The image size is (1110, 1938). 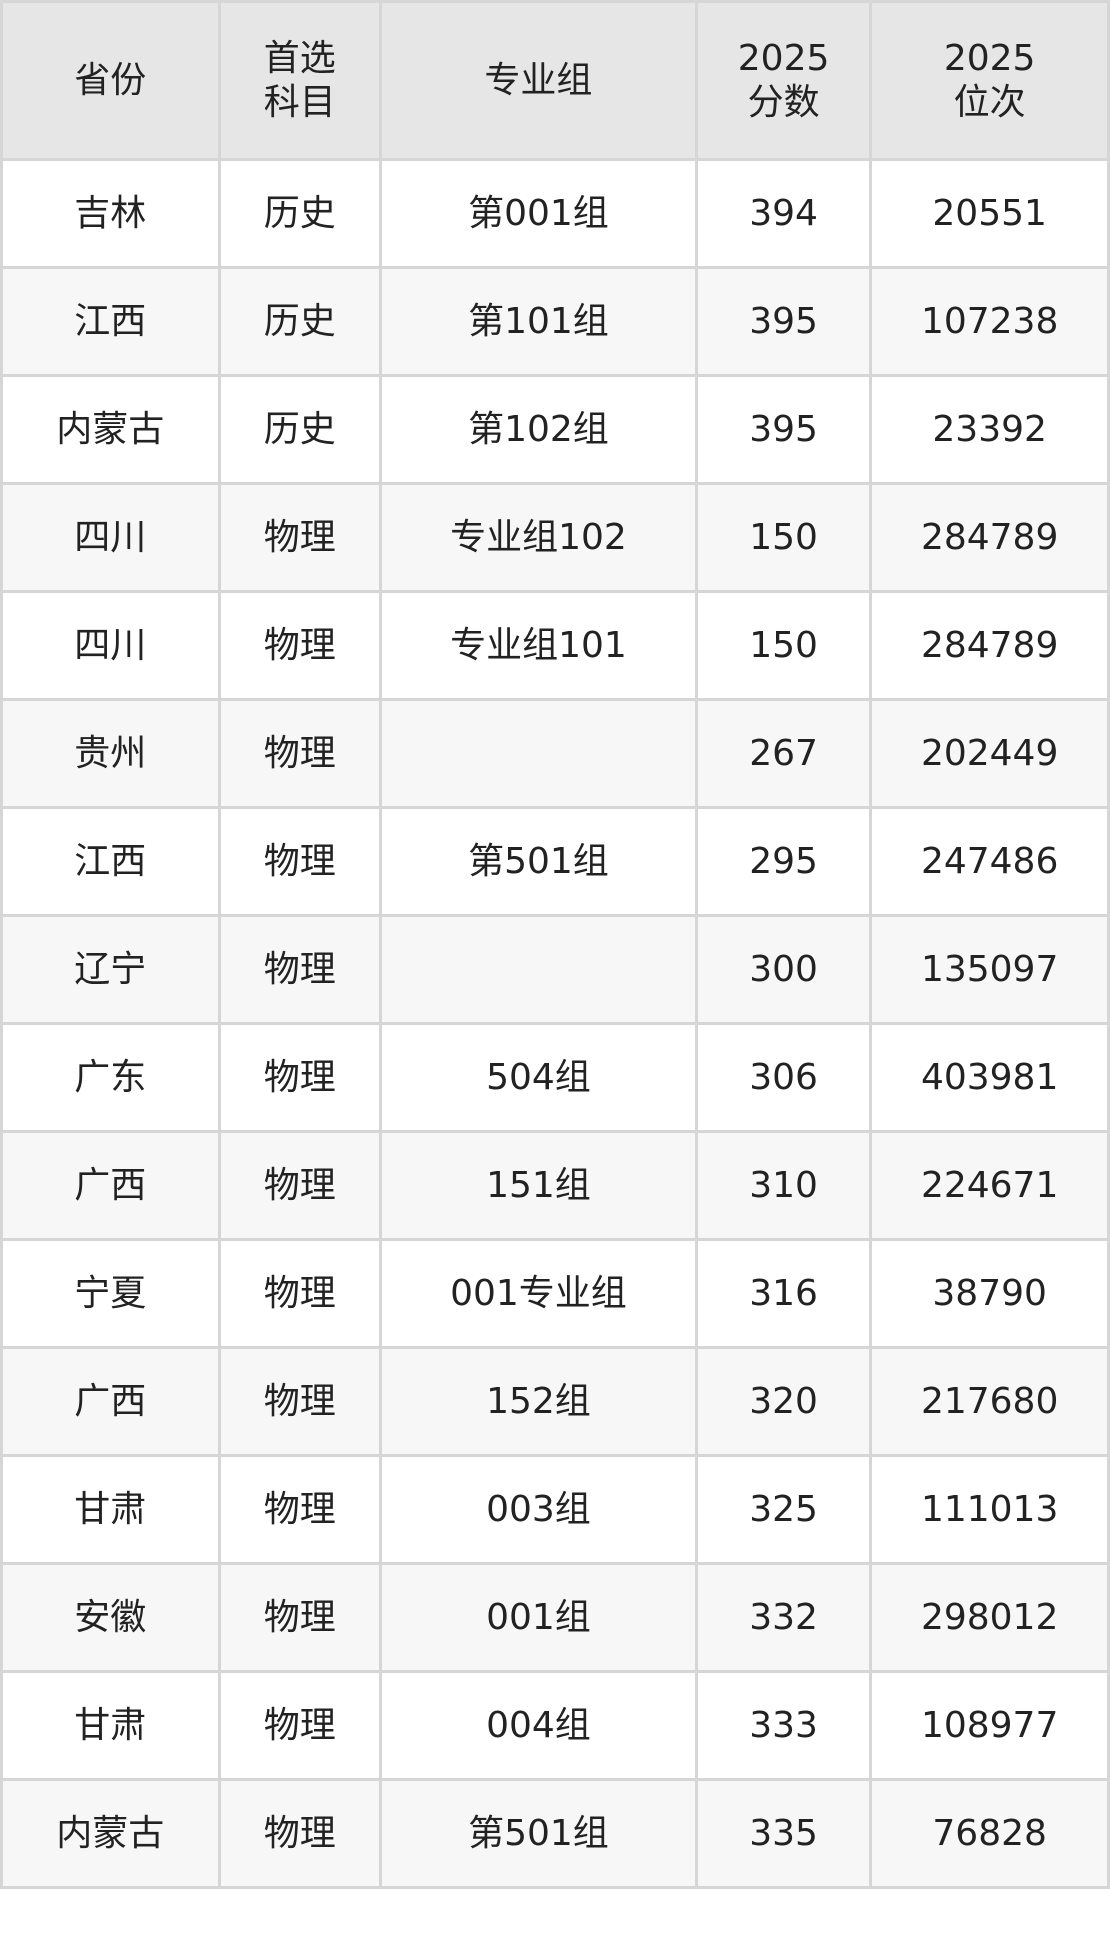 What do you see at coordinates (989, 1725) in the screenshot?
I see `cell-rank: 108977` at bounding box center [989, 1725].